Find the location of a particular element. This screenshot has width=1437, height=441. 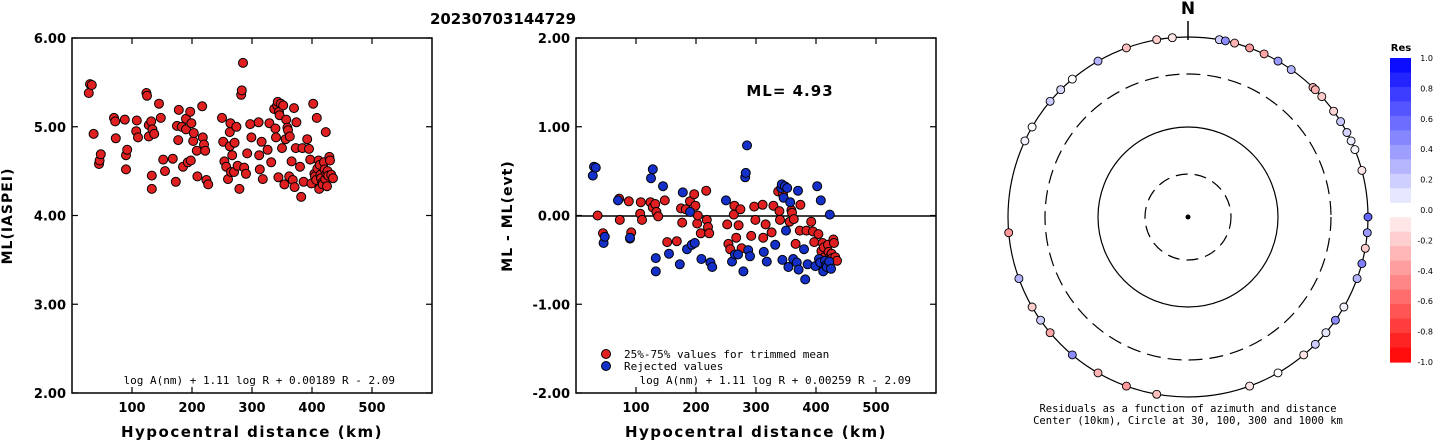

y-tick-label: 2.00 is located at coordinates (50, 394).